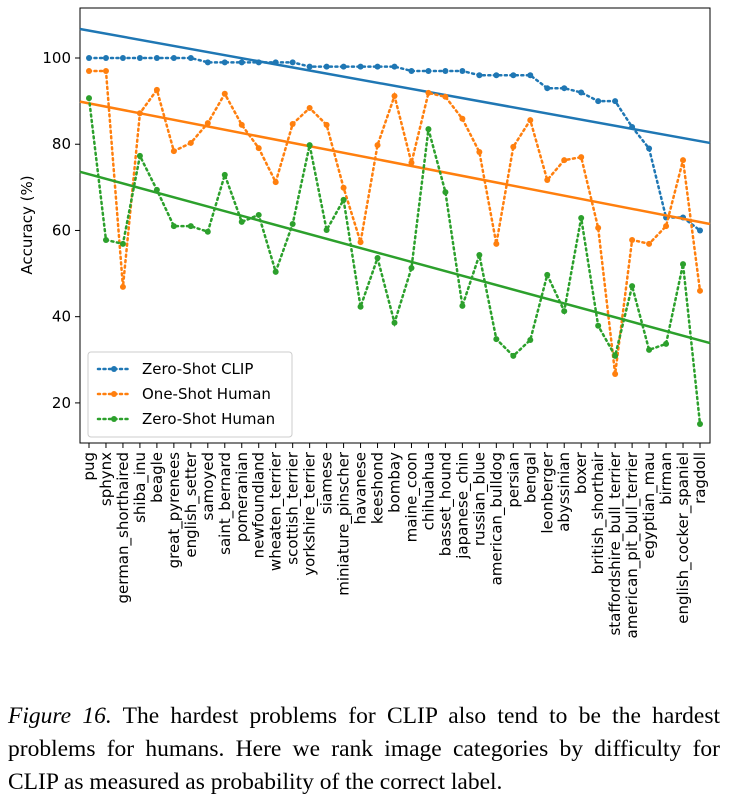 This screenshot has height=808, width=730. What do you see at coordinates (411, 497) in the screenshot?
I see `x-tick-label: maine_coon` at bounding box center [411, 497].